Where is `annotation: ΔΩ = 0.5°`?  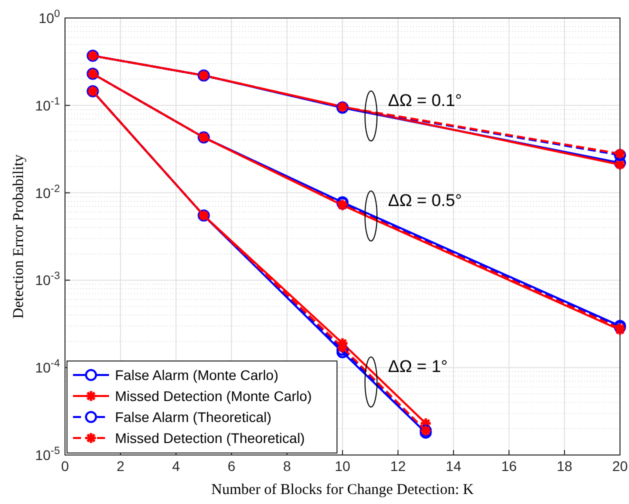
annotation: ΔΩ = 0.5° is located at coordinates (425, 200).